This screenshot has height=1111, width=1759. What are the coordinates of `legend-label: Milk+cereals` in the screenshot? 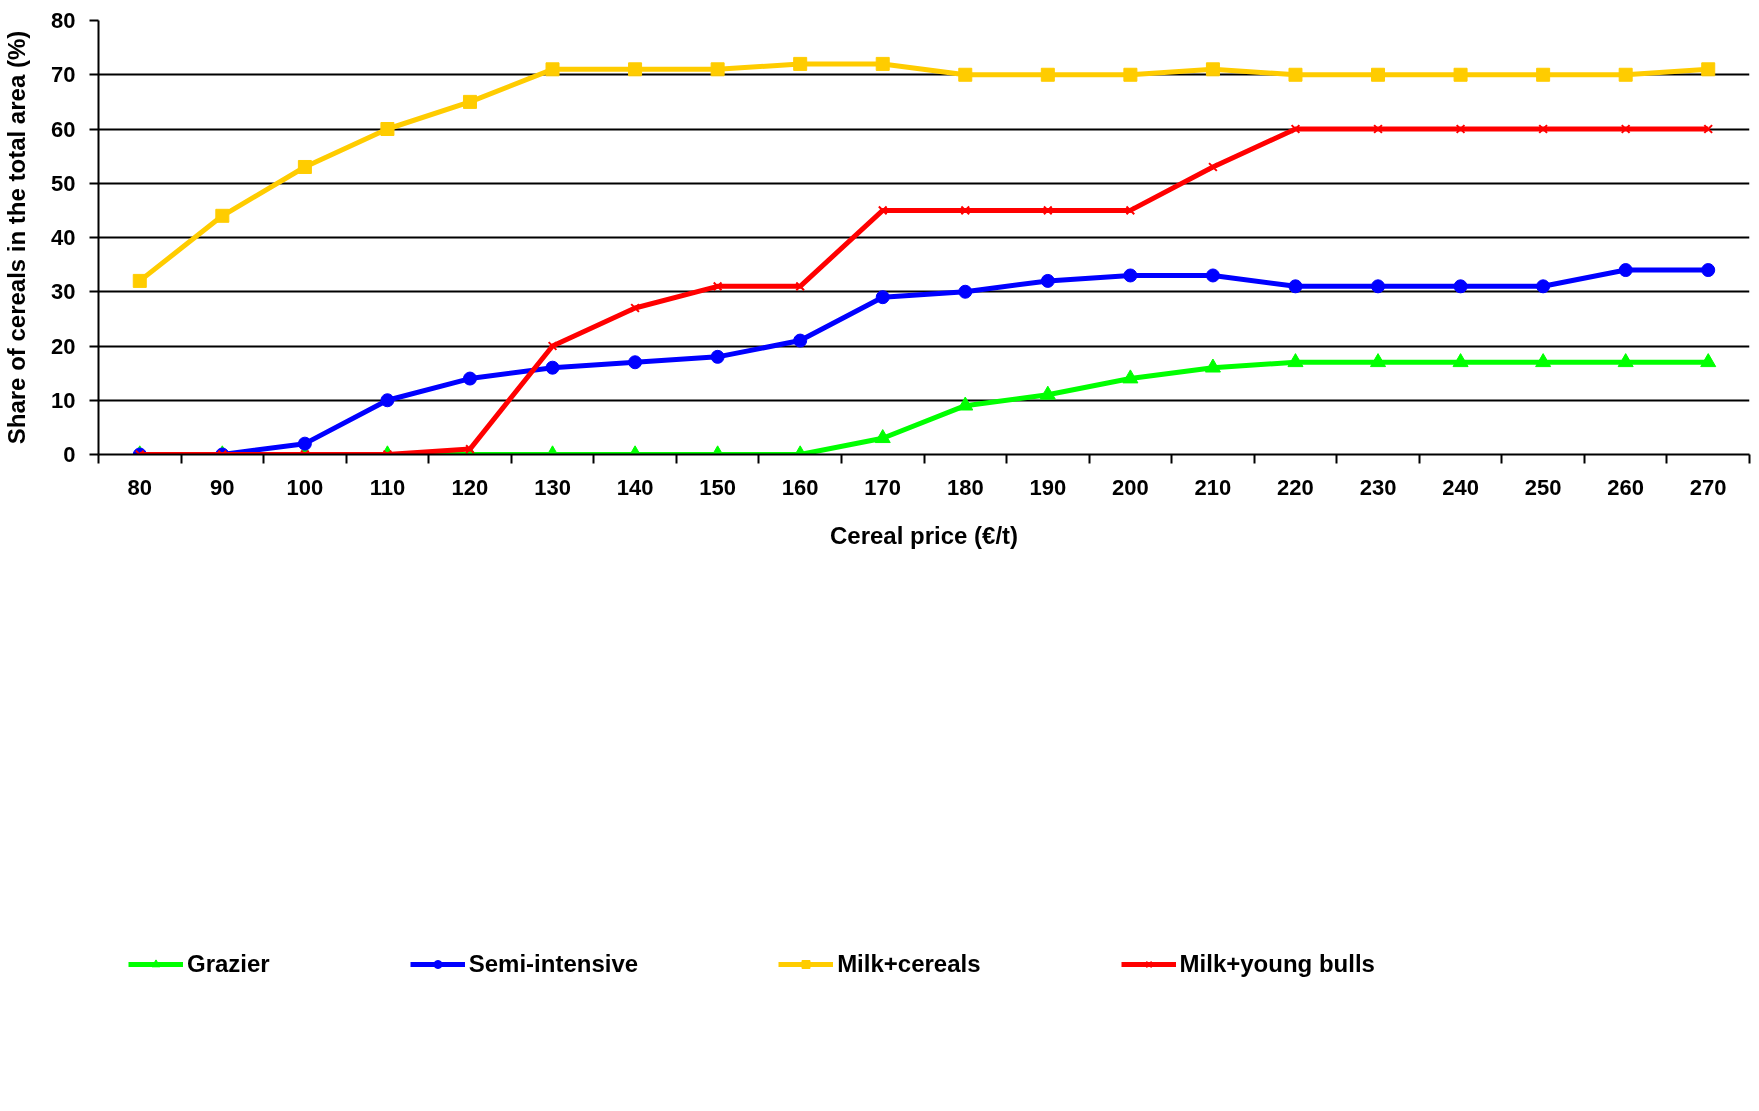 It's located at (909, 964).